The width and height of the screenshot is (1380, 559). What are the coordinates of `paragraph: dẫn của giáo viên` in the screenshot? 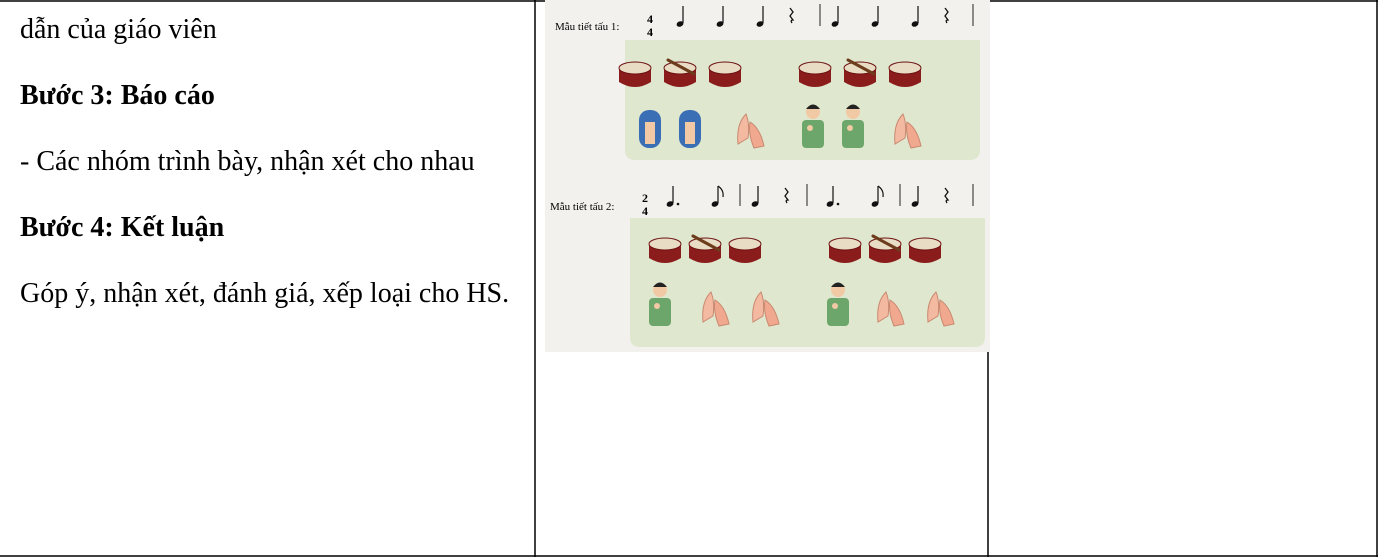 It's located at (118, 29).